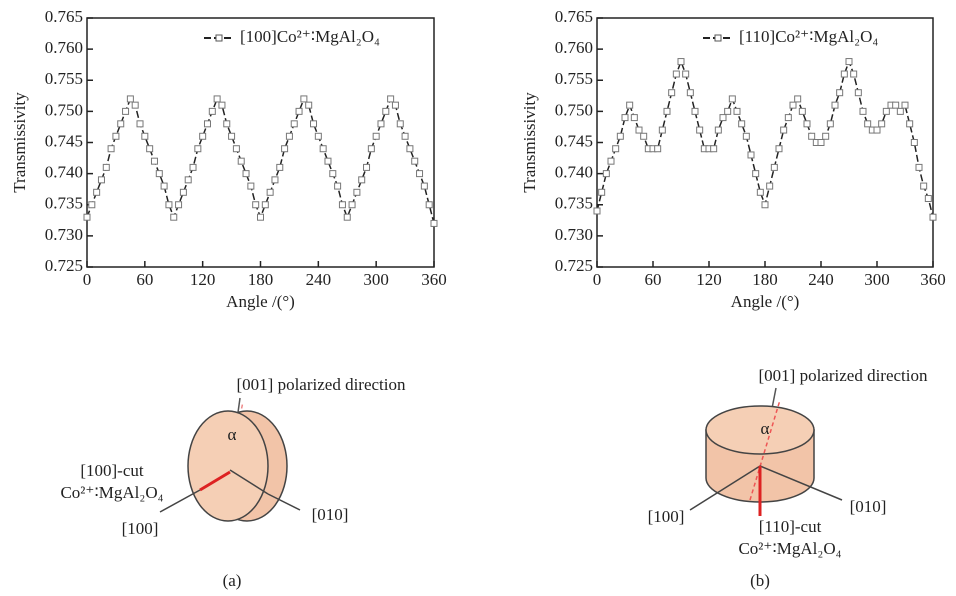  I want to click on plot-frame, so click(765, 142).